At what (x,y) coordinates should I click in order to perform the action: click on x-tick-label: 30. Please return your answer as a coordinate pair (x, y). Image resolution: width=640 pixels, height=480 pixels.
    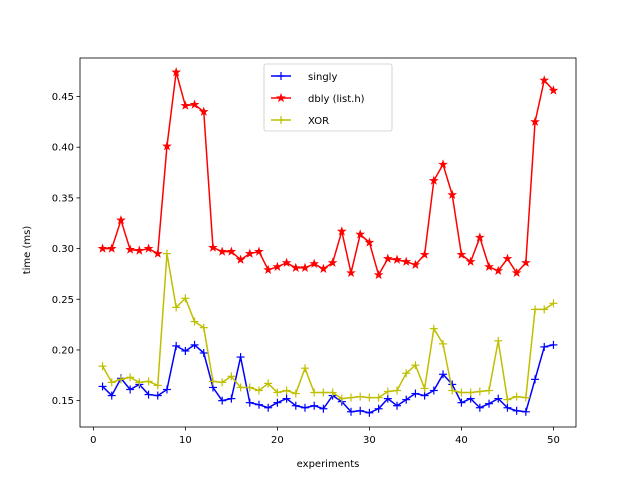
    Looking at the image, I should click on (369, 440).